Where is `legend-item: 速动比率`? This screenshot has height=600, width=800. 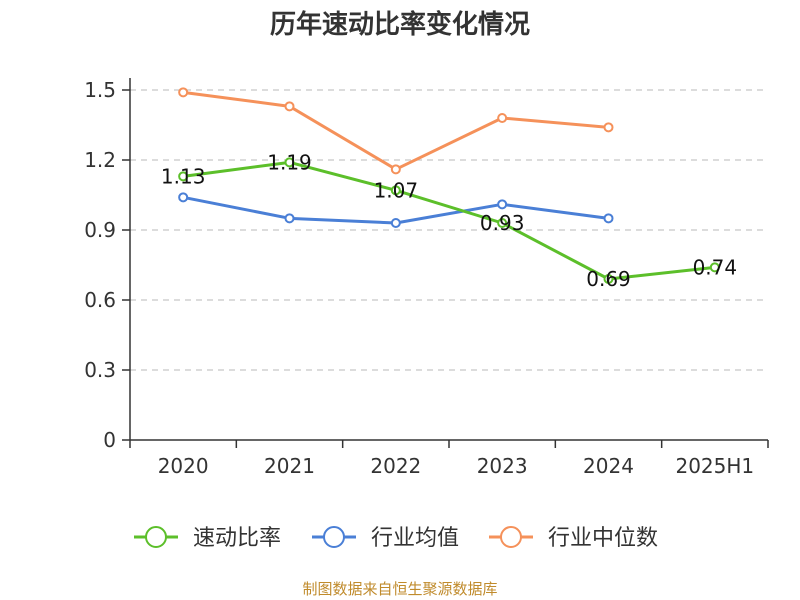
legend-item: 速动比率 is located at coordinates (207, 538).